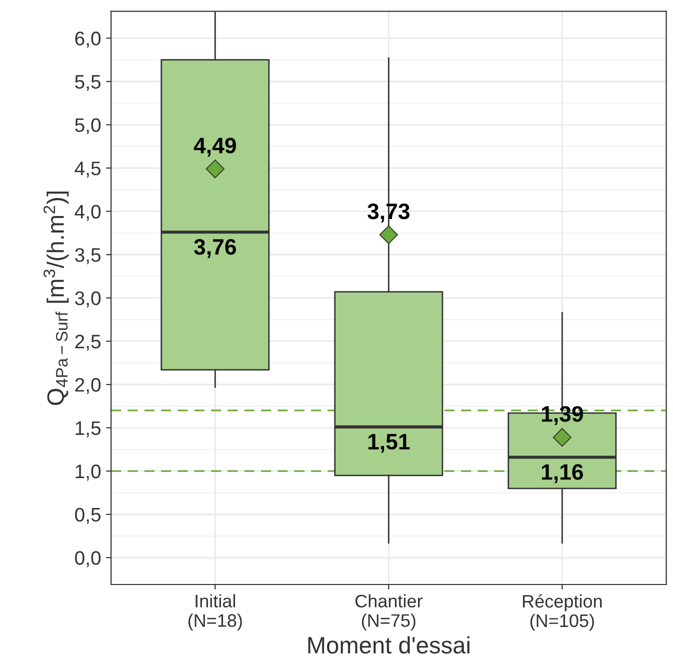 The height and width of the screenshot is (668, 673). What do you see at coordinates (389, 443) in the screenshot?
I see `annotation: 1,51` at bounding box center [389, 443].